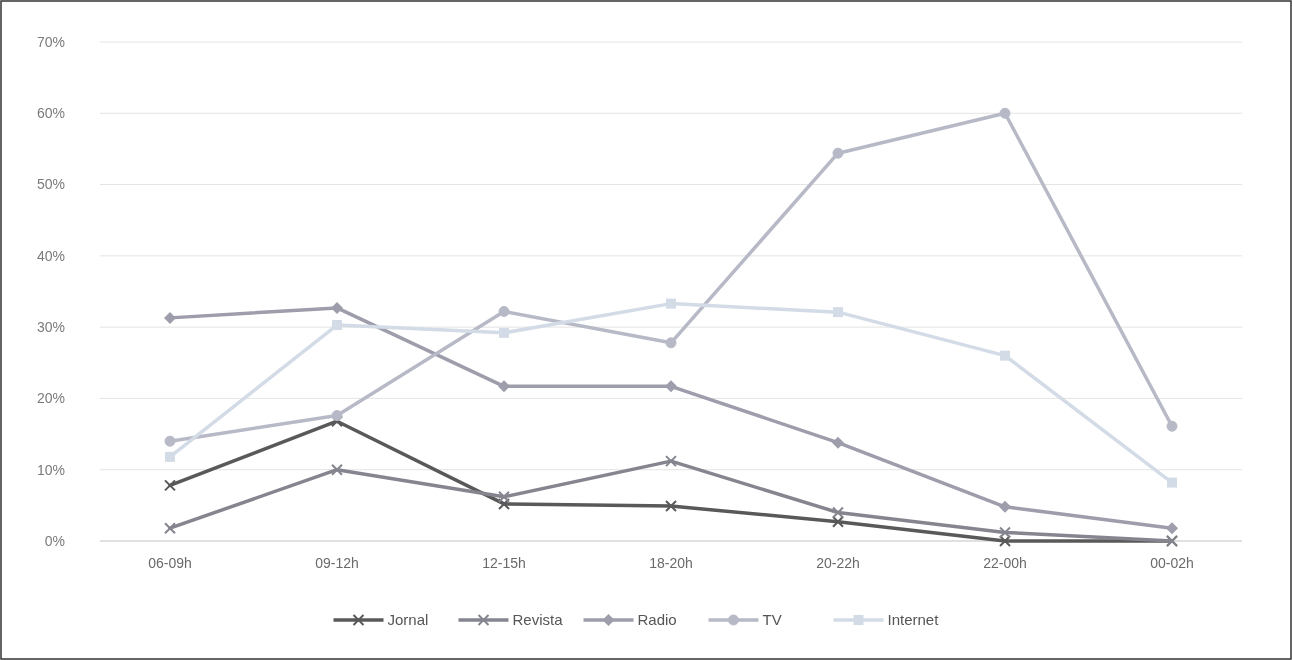  I want to click on y-tick-label: 20%, so click(50, 398).